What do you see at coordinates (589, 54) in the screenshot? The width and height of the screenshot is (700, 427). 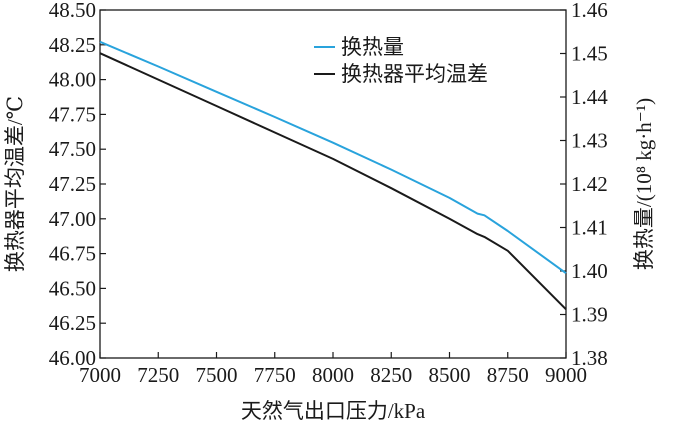 I see `y-right-tick-label: 1.45` at bounding box center [589, 54].